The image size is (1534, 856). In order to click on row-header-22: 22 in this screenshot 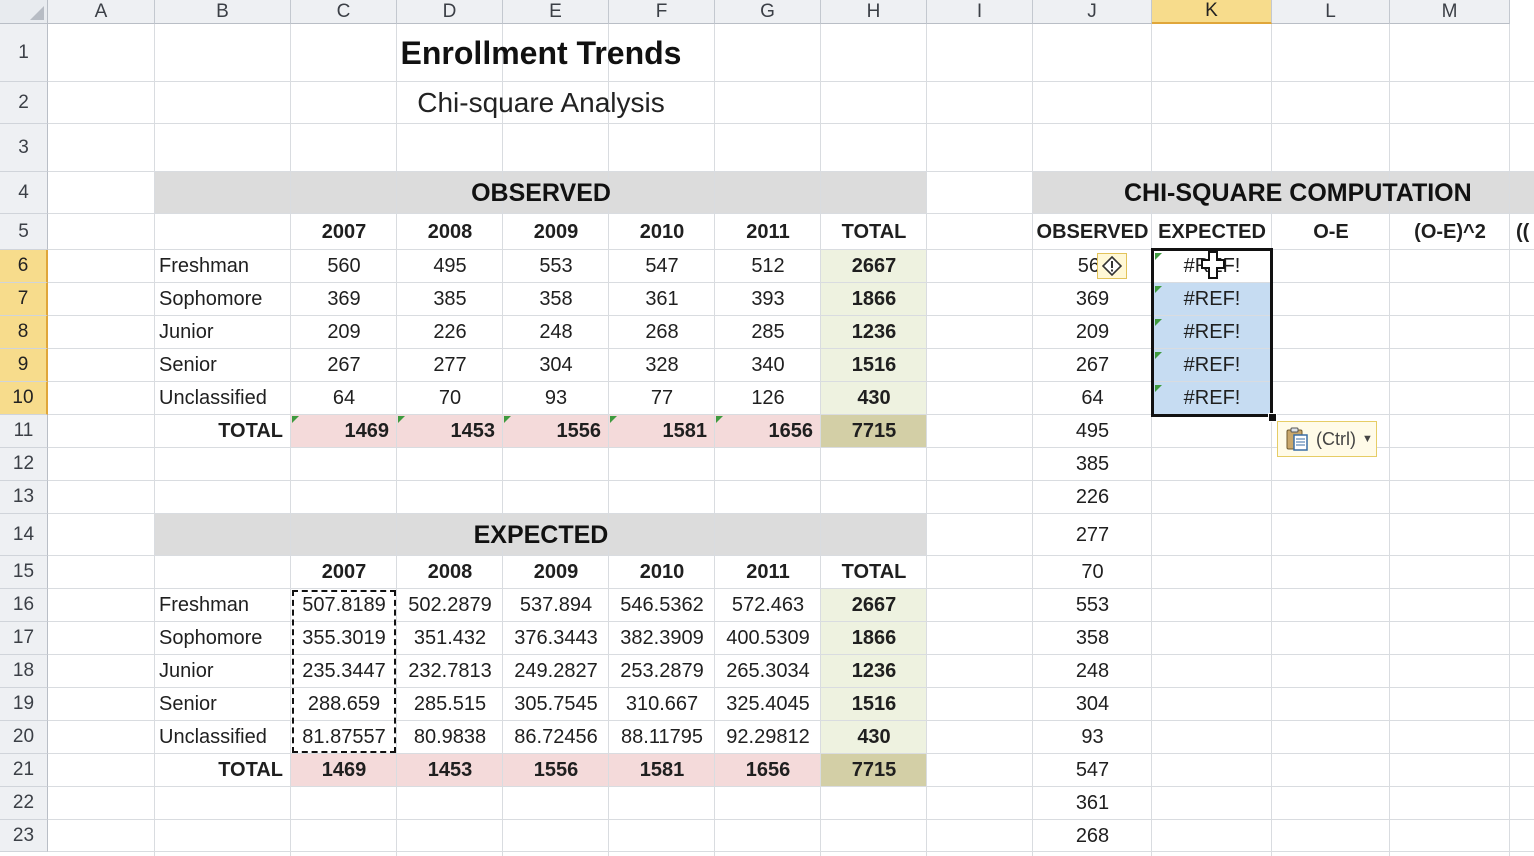, I will do `click(24, 803)`.